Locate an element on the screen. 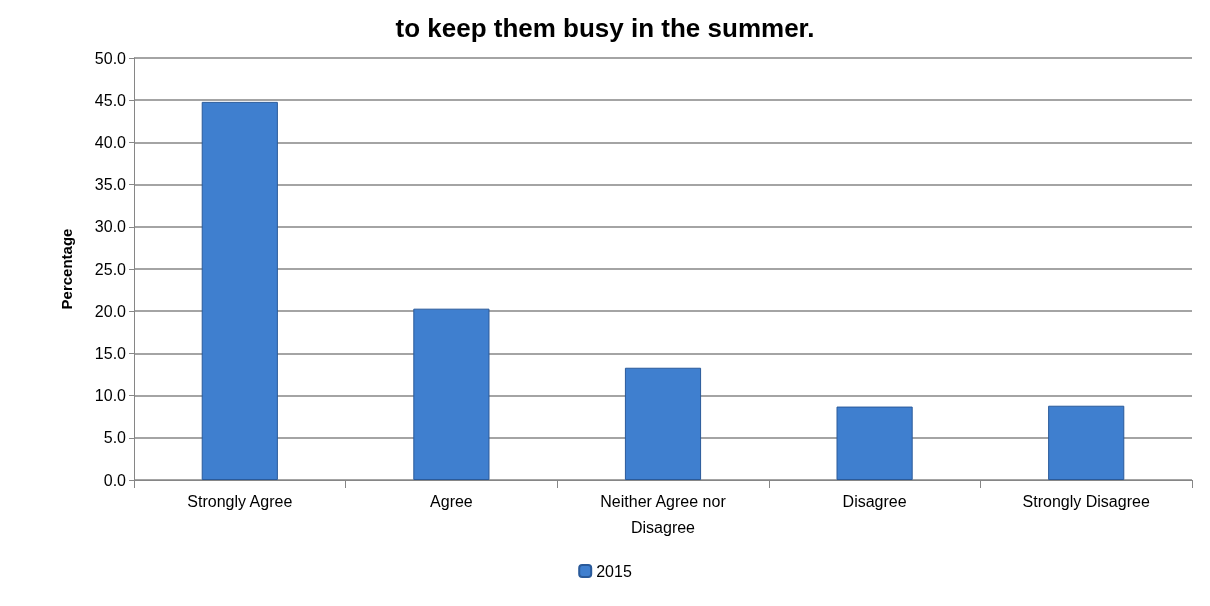 Image resolution: width=1210 pixels, height=606 pixels. y-tick-label: 0.0 is located at coordinates (115, 480).